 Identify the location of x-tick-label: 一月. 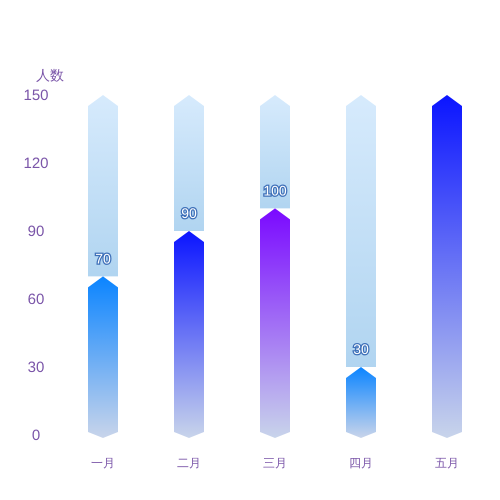
(103, 463).